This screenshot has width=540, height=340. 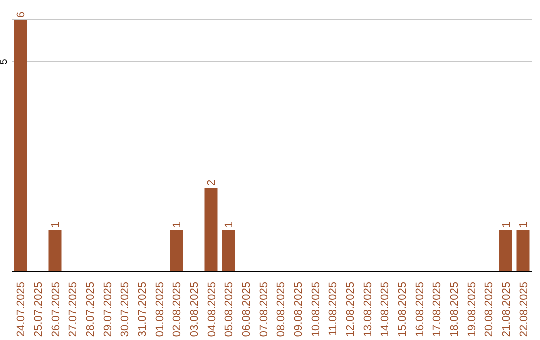 I want to click on data-label: 2, so click(x=212, y=183).